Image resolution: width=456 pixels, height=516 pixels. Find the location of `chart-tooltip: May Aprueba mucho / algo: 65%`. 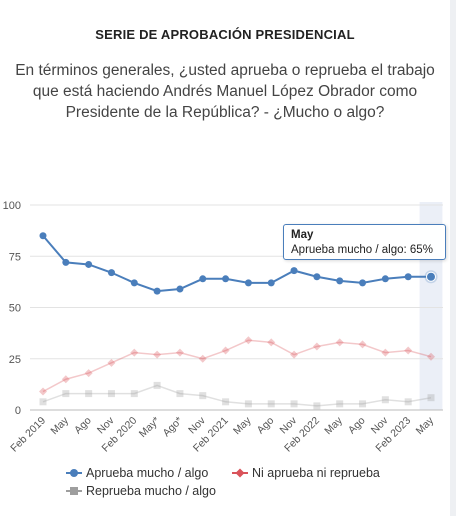

chart-tooltip: May Aprueba mucho / algo: 65% is located at coordinates (364, 242).